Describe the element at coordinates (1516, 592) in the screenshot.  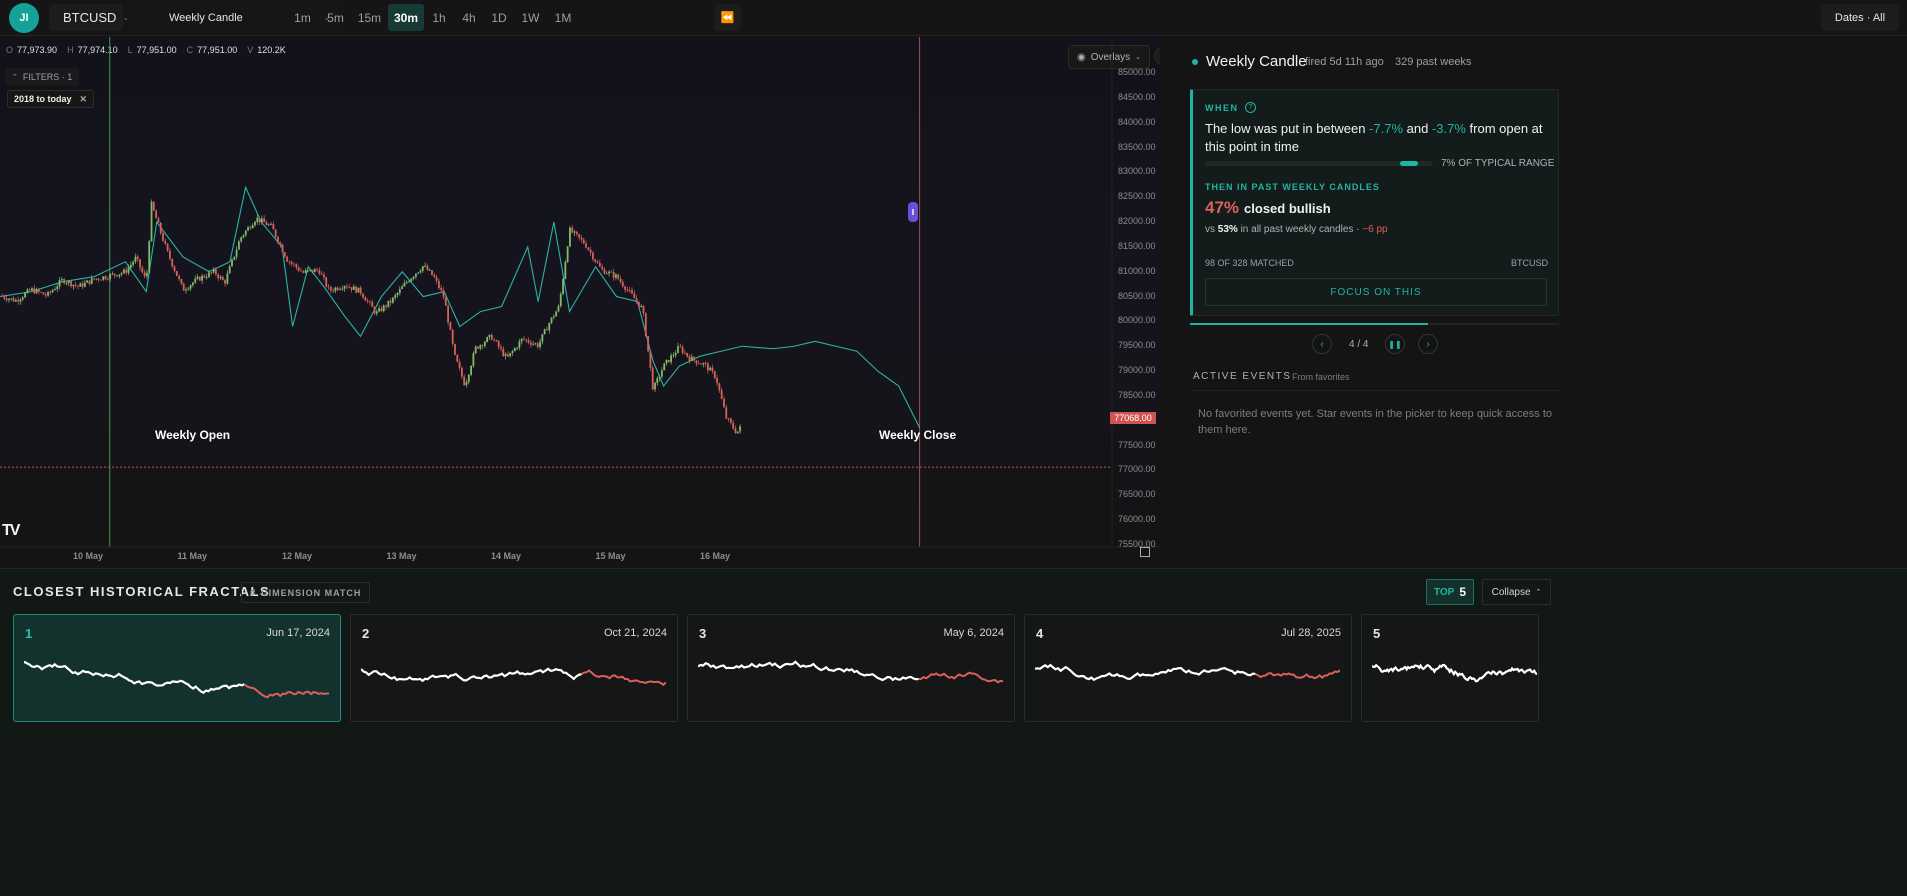
I see `collapse-button: Collapse ⌃` at that location.